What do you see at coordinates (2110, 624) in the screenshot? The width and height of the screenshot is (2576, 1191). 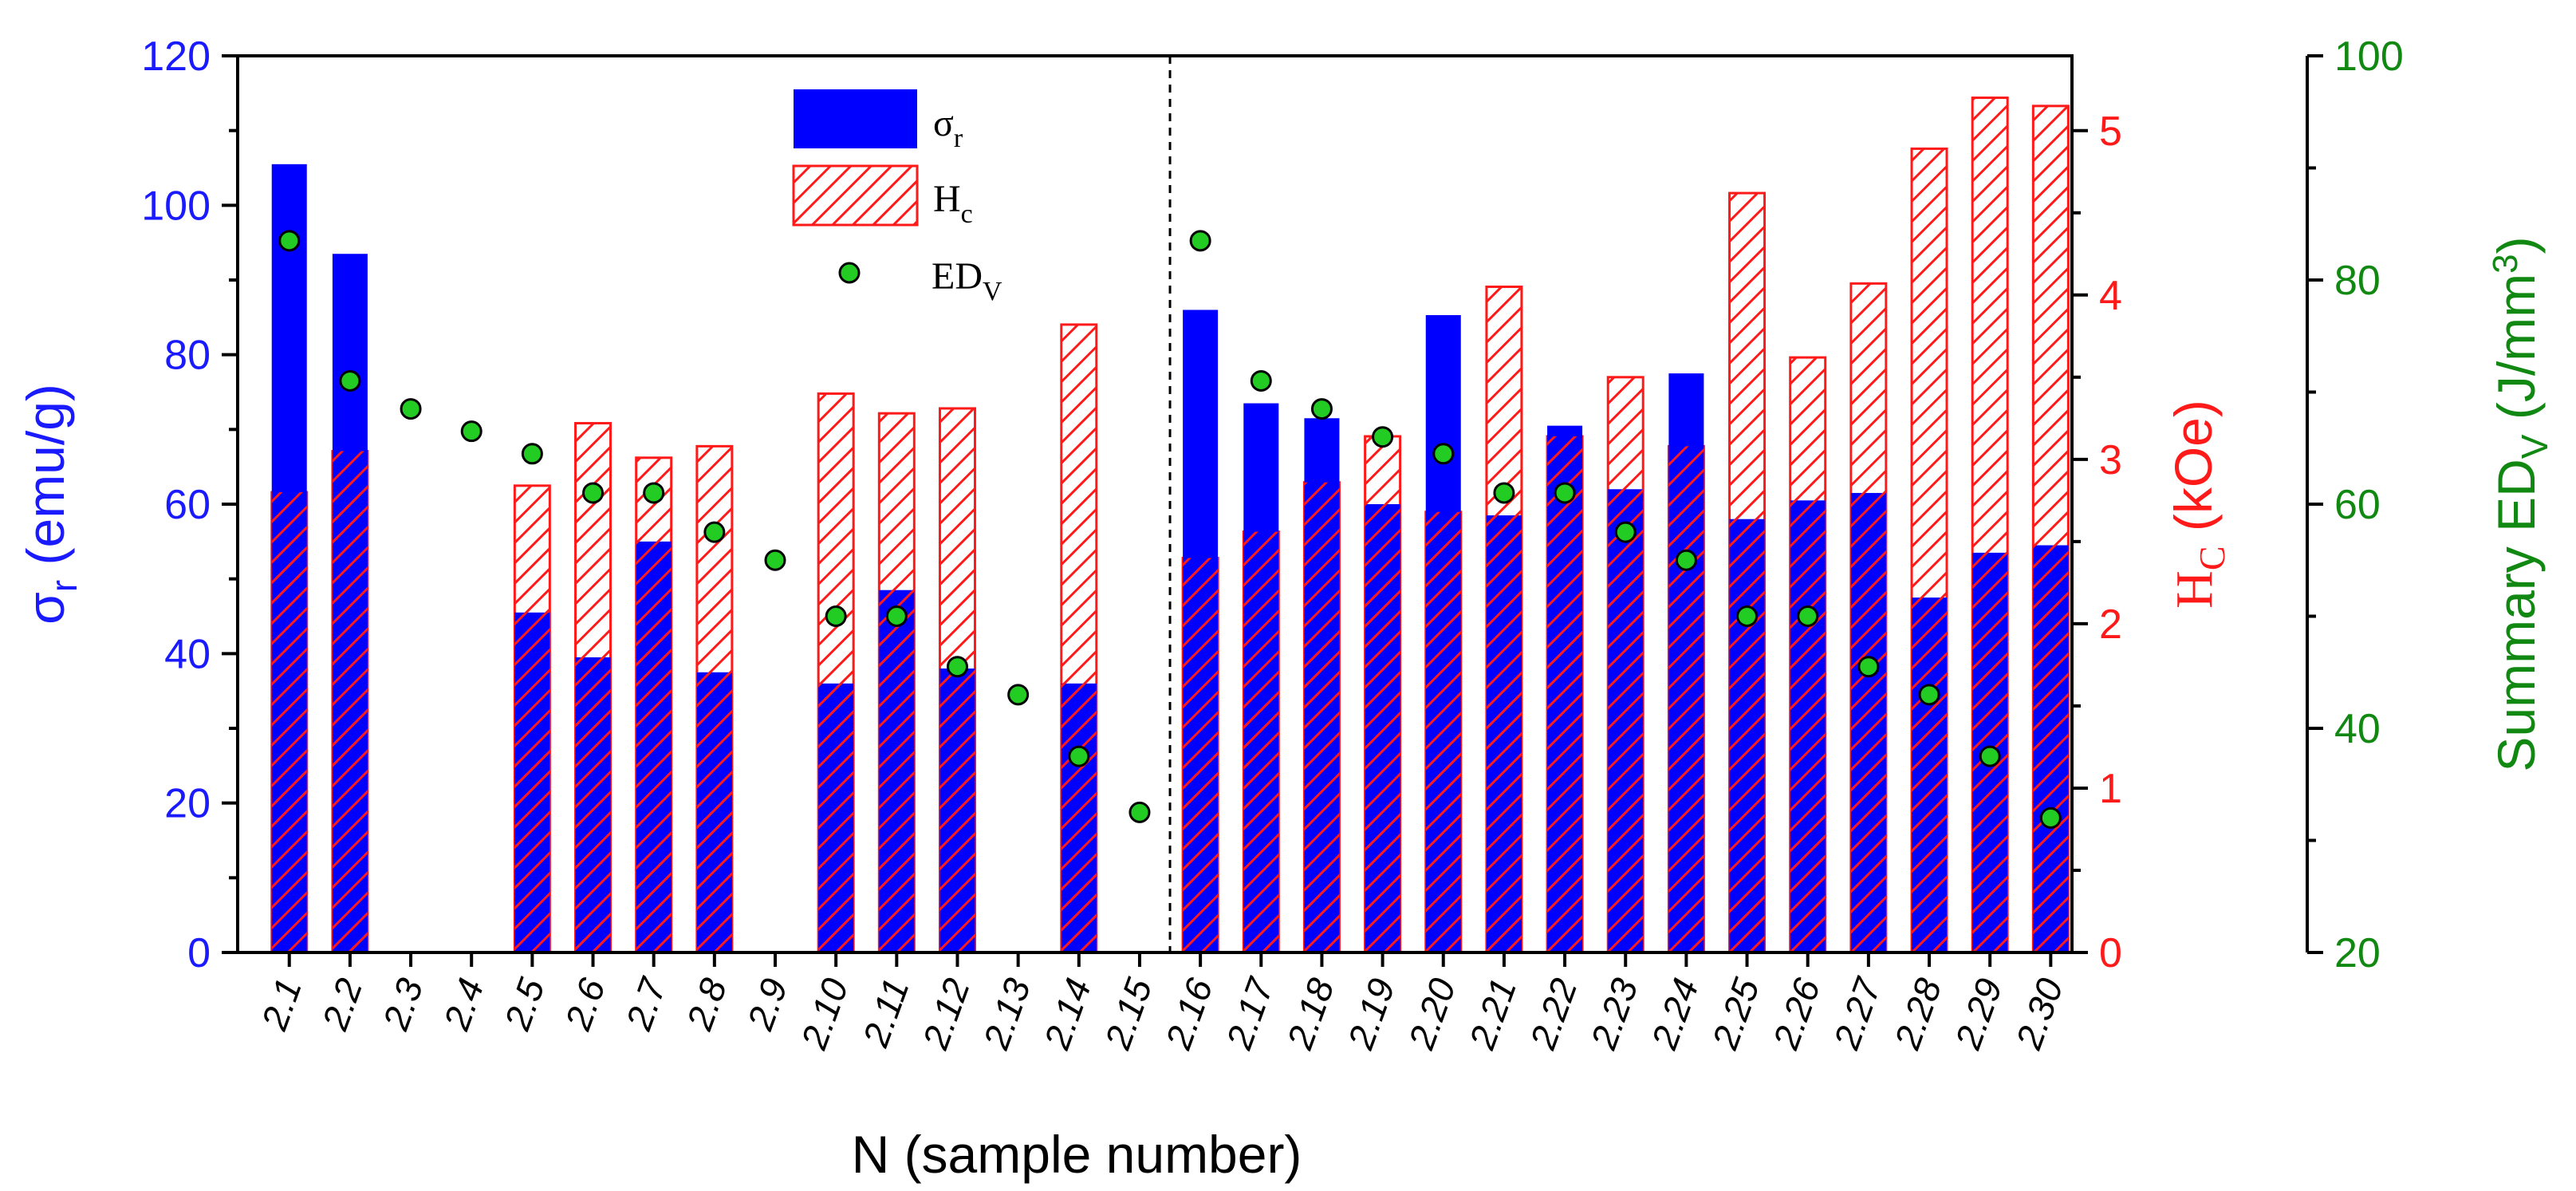 I see `right1-tick-label: 2` at bounding box center [2110, 624].